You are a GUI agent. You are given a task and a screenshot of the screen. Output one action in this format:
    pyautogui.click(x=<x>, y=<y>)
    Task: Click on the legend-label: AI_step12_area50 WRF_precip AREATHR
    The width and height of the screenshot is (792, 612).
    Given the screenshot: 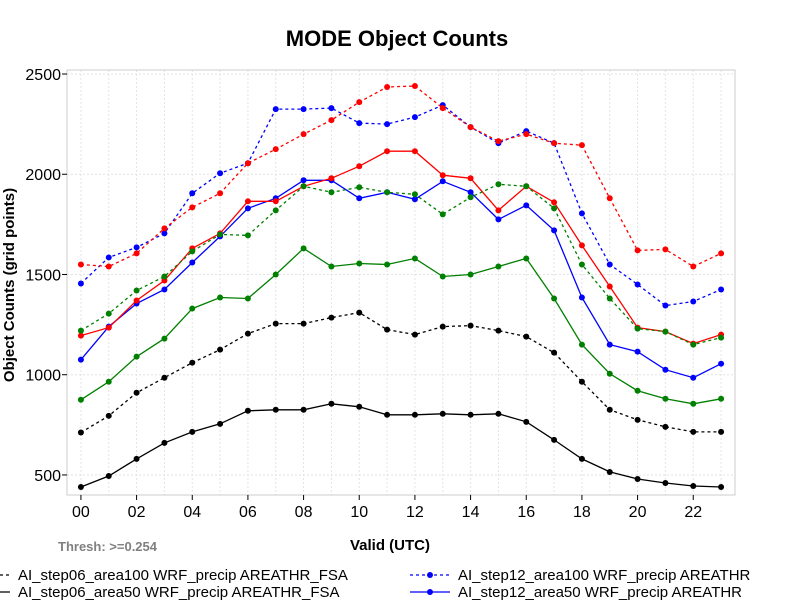 What is the action you would take?
    pyautogui.click(x=600, y=592)
    